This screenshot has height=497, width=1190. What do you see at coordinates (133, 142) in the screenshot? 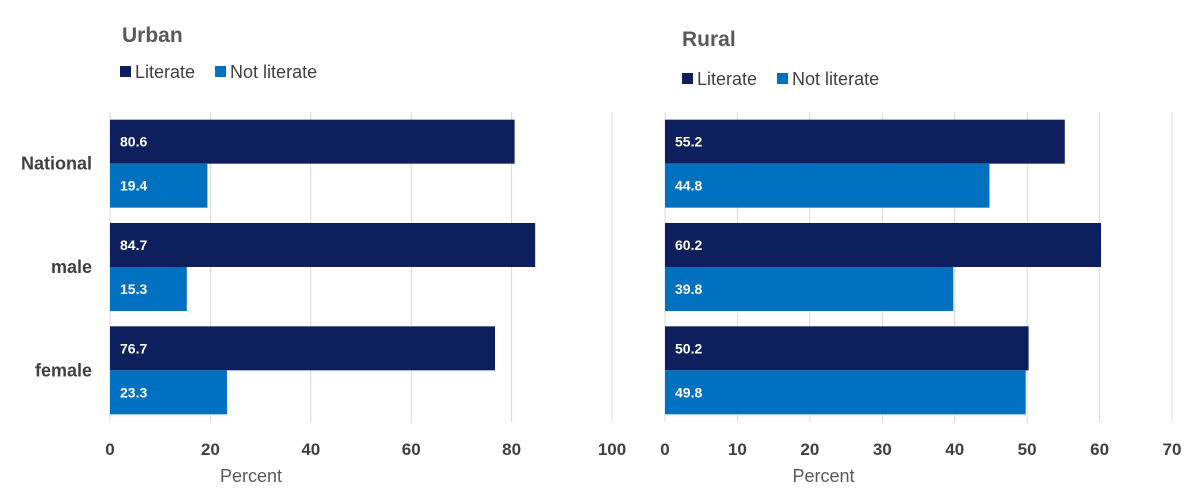
I see `data-label: 80.6` at bounding box center [133, 142].